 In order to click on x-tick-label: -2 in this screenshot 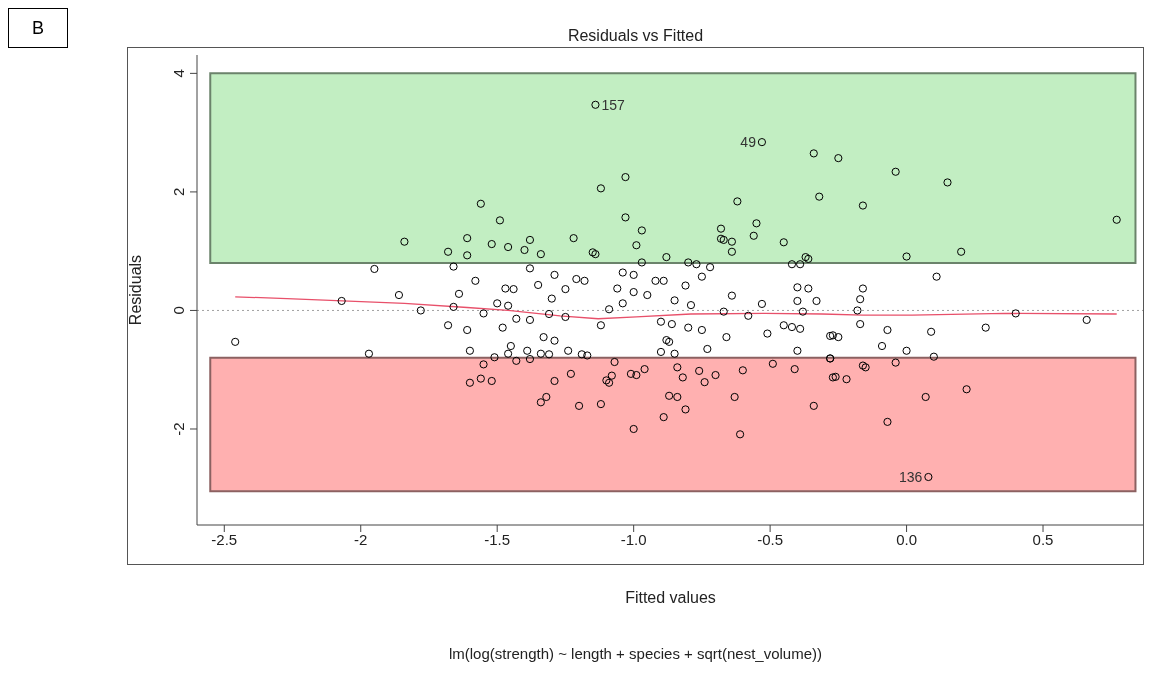, I will do `click(361, 539)`.